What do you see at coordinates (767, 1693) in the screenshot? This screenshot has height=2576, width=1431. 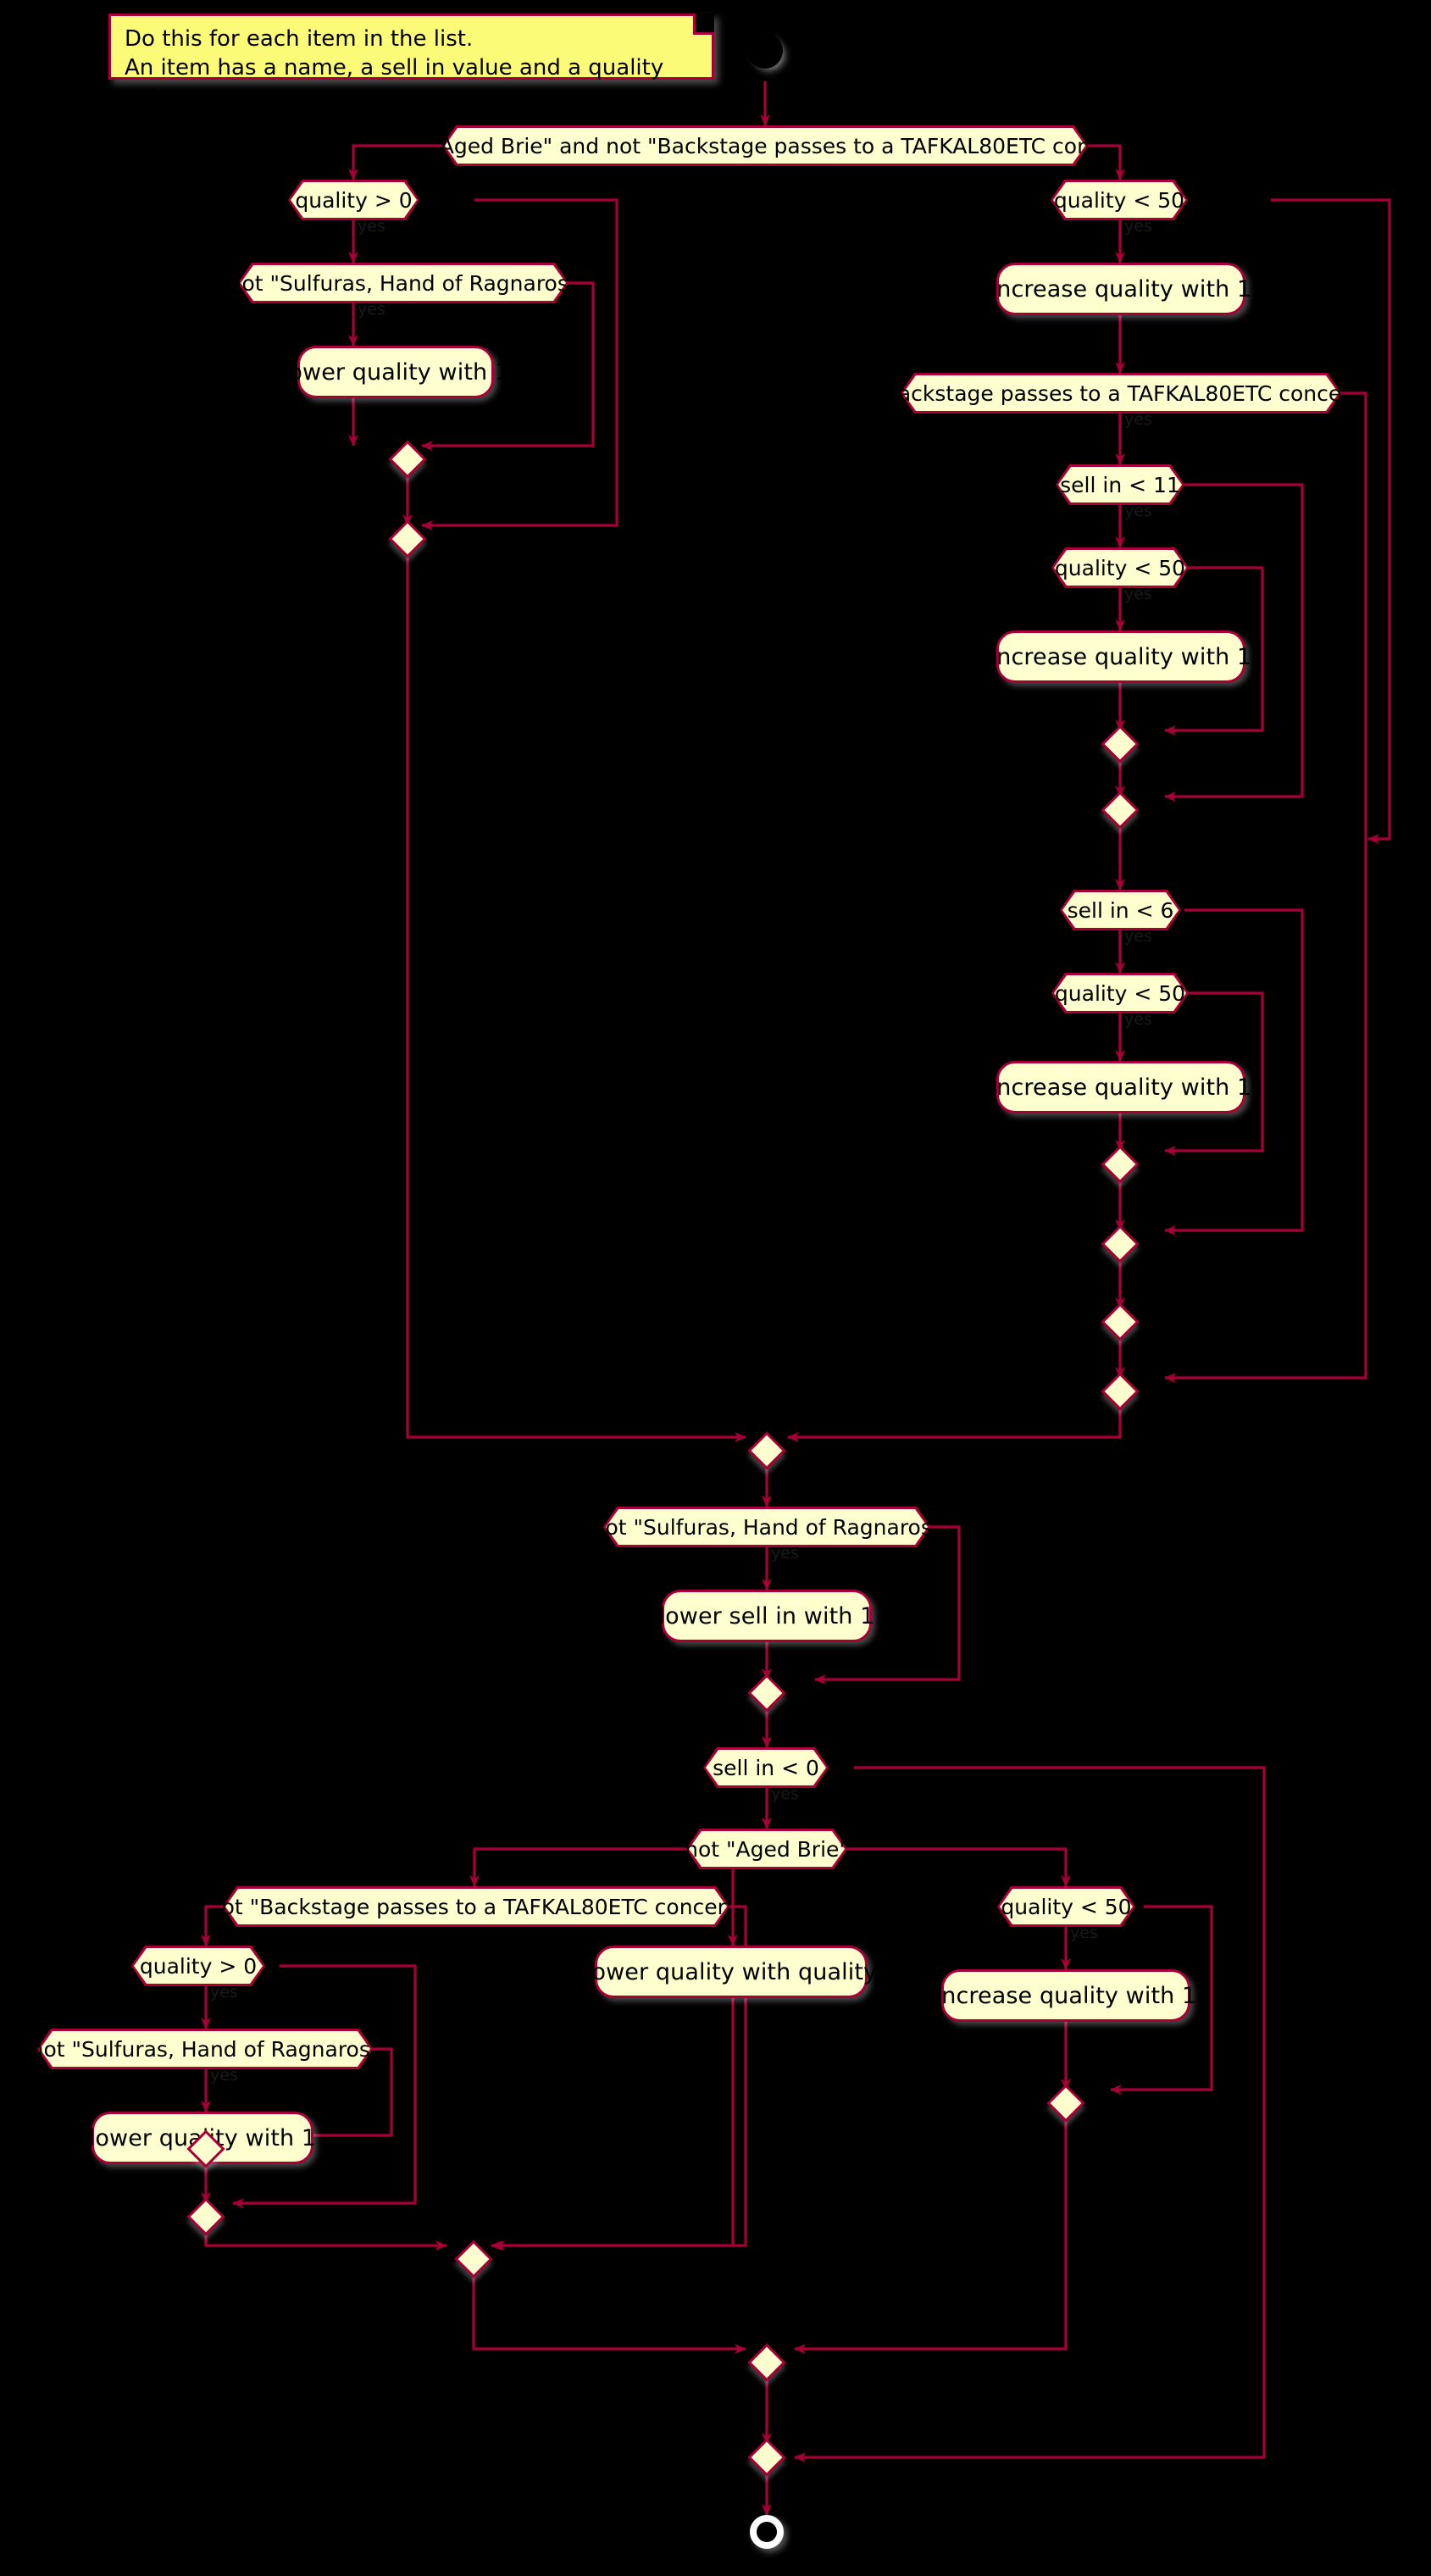 I see `merge-node-m10` at bounding box center [767, 1693].